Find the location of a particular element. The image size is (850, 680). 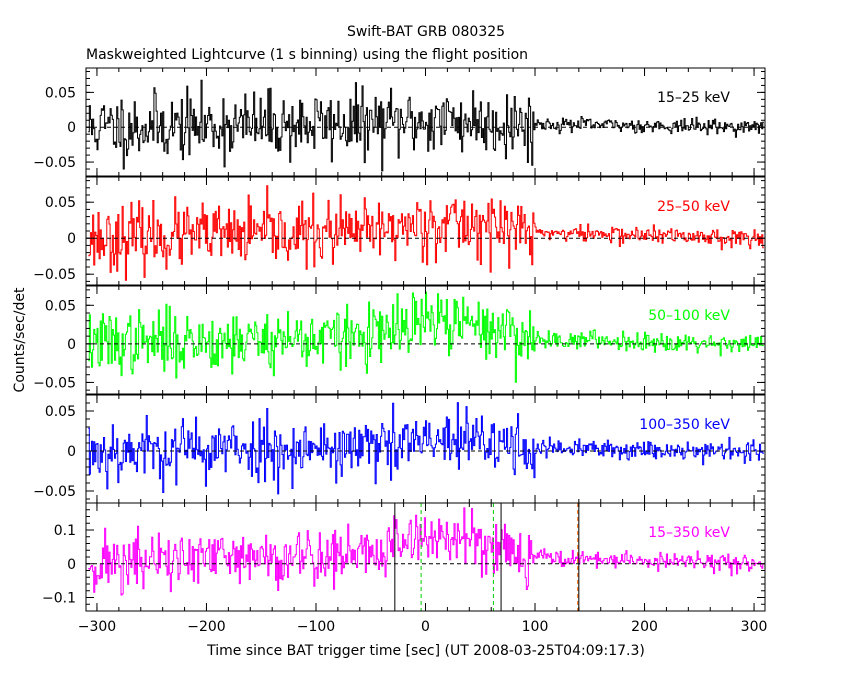

panel-5: −0.1 0 0.1 15–350 keV is located at coordinates (404, 557).